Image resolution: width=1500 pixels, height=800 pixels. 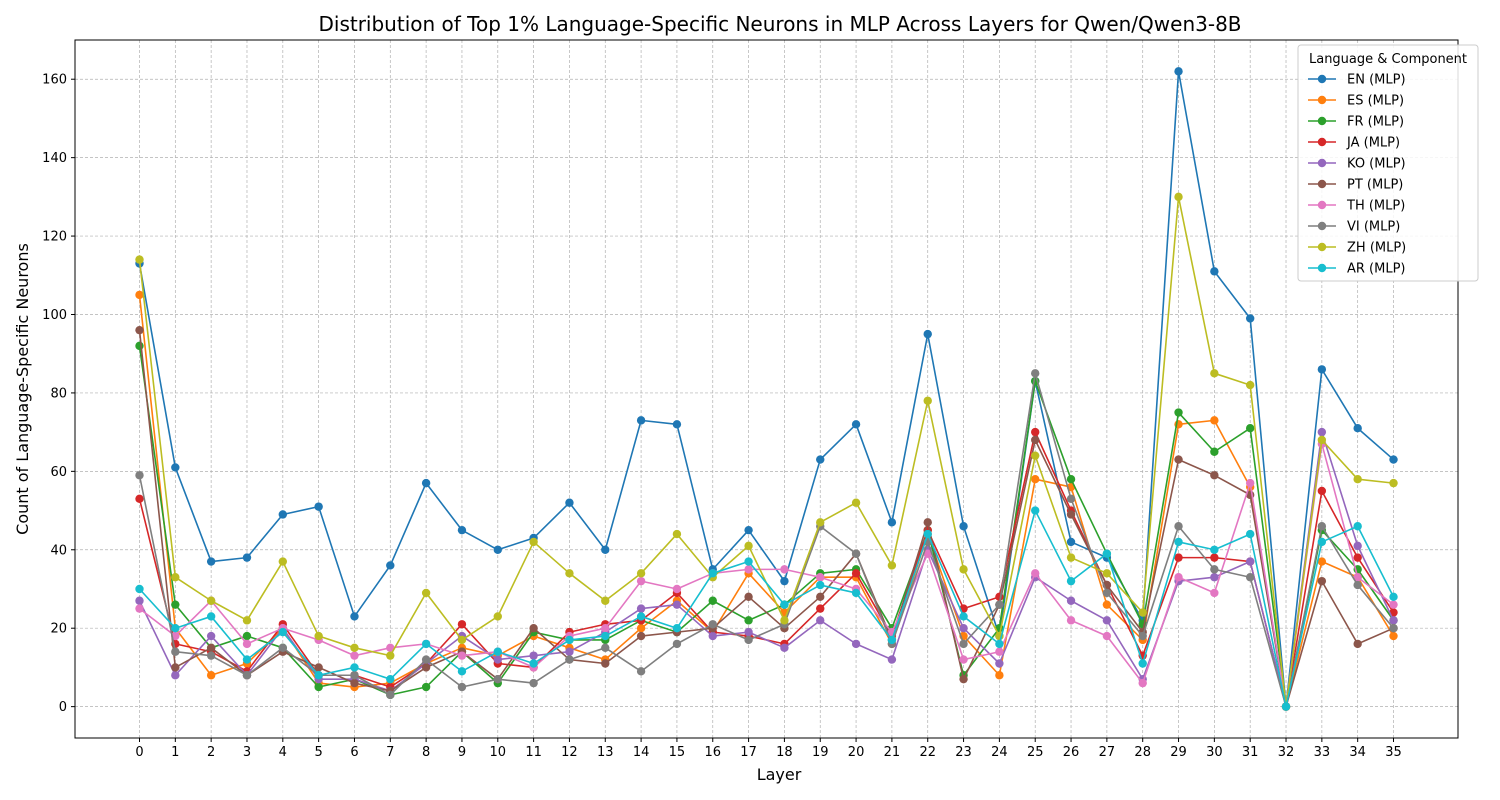 I want to click on x-tick-label: 28, so click(x=1142, y=752).